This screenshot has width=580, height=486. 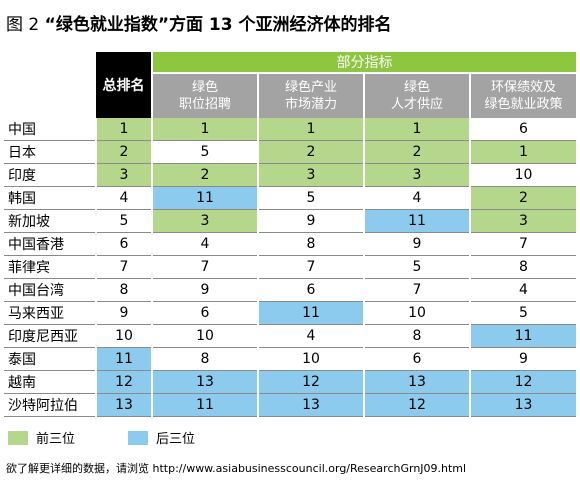 I want to click on table-row: 中国台湾 8 9 6 7 4, so click(x=290, y=290).